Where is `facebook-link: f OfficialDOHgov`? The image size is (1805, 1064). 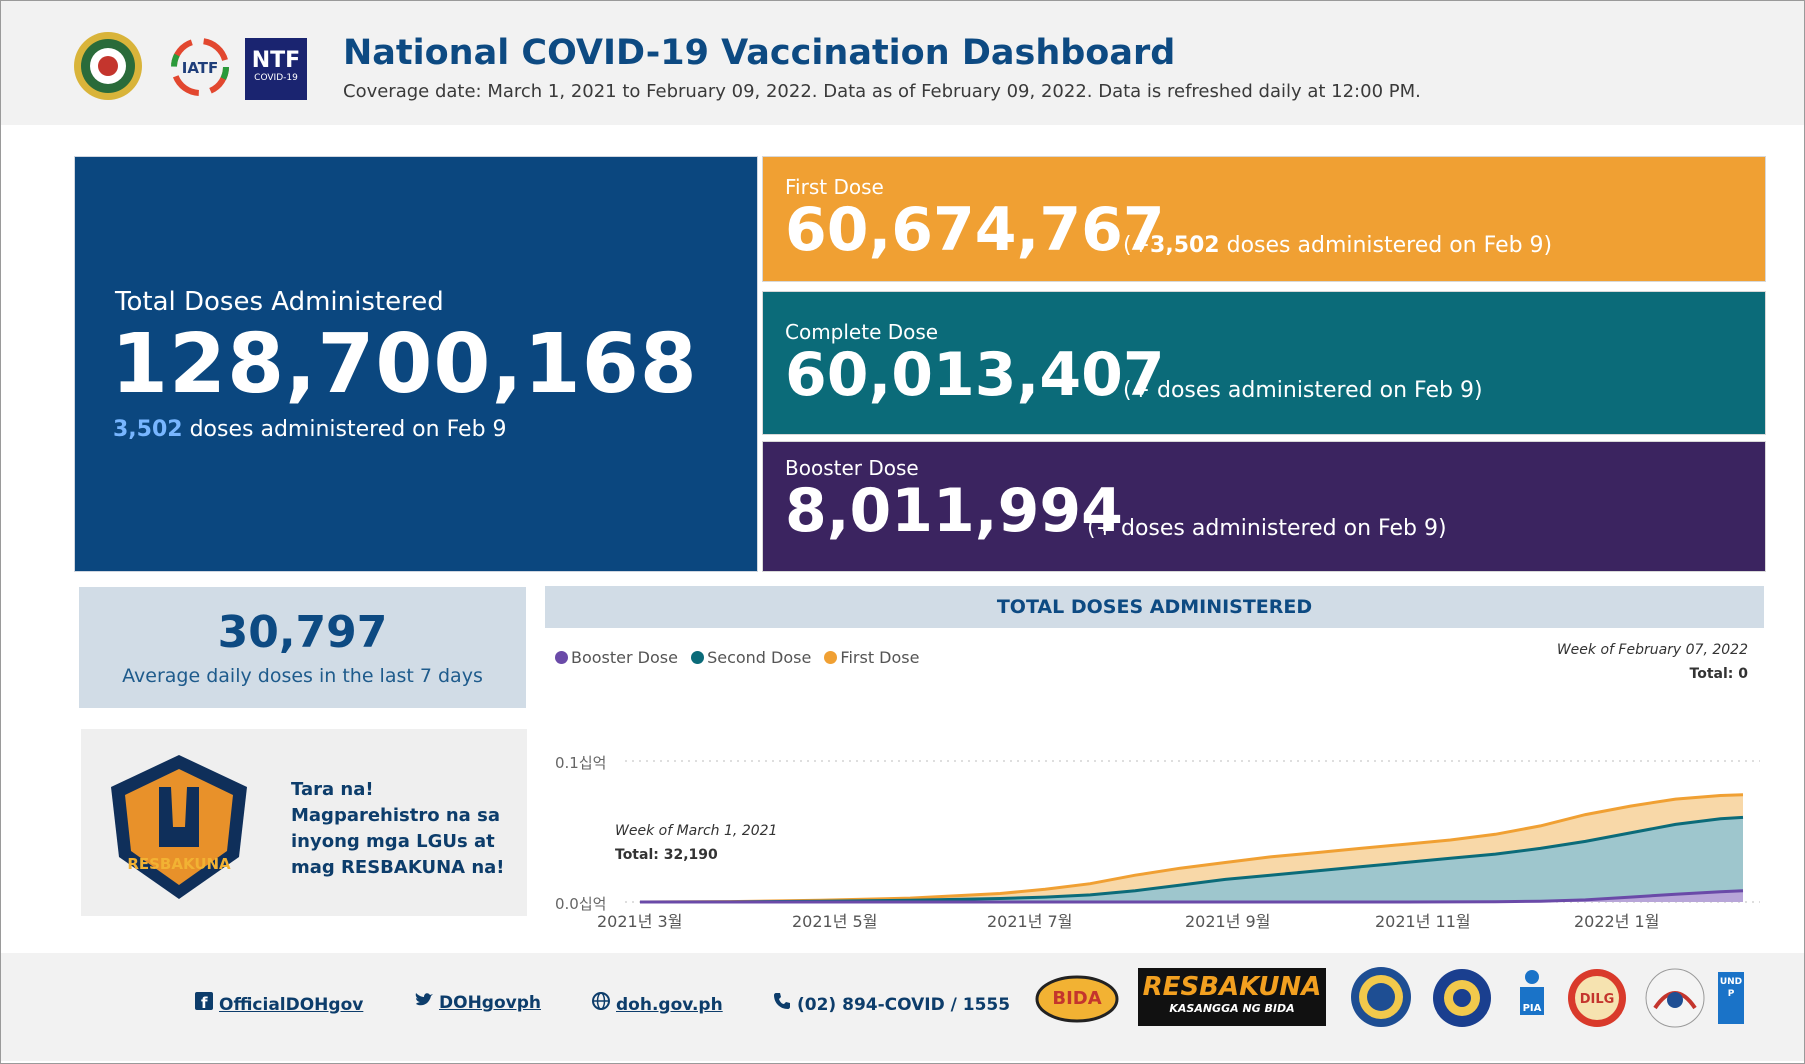 facebook-link: f OfficialDOHgov is located at coordinates (279, 1003).